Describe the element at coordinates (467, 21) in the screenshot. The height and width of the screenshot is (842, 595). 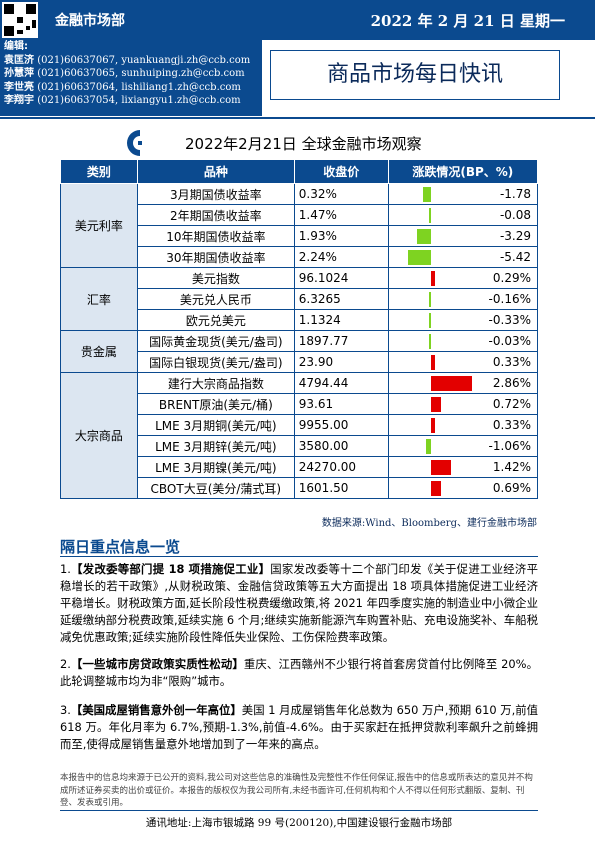
I see `report-date: 2022 年 2 月 21 日 星期一` at that location.